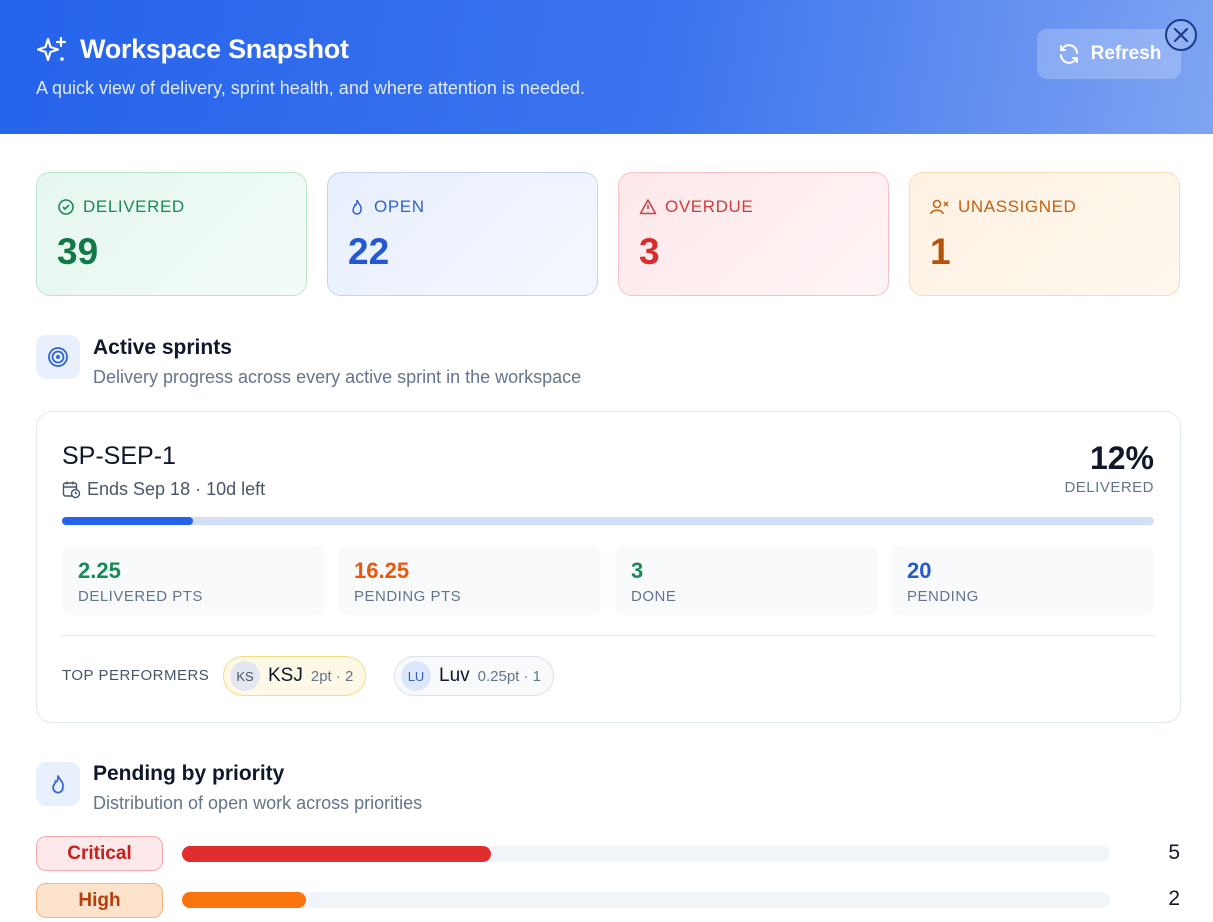  I want to click on sprint-name: SP-SEP-1, so click(119, 456).